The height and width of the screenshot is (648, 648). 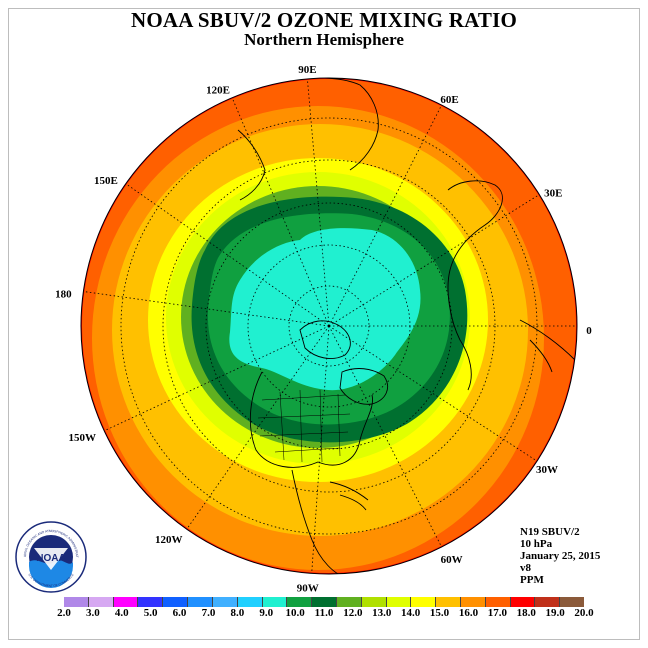 What do you see at coordinates (324, 39) in the screenshot?
I see `chart-subtitle: Northern Hemisphere` at bounding box center [324, 39].